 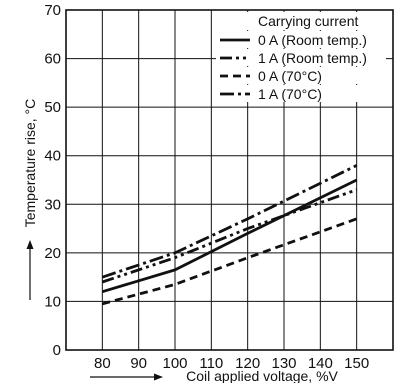 I want to click on x-axis-arrow-icon, so click(x=158, y=377).